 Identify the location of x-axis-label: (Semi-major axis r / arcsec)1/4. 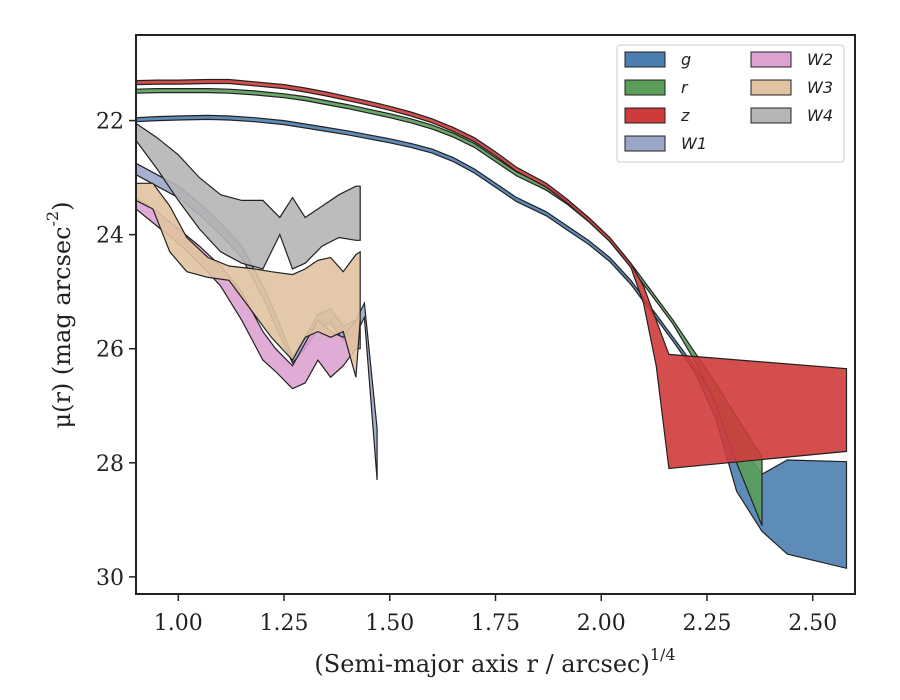
(494, 661).